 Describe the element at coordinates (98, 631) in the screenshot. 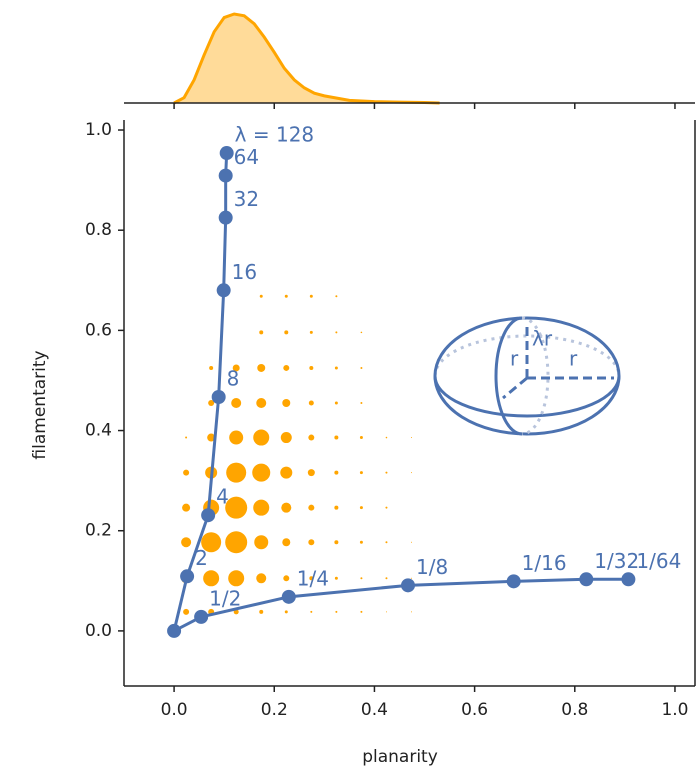

I see `y-tick-label: 0.0` at that location.